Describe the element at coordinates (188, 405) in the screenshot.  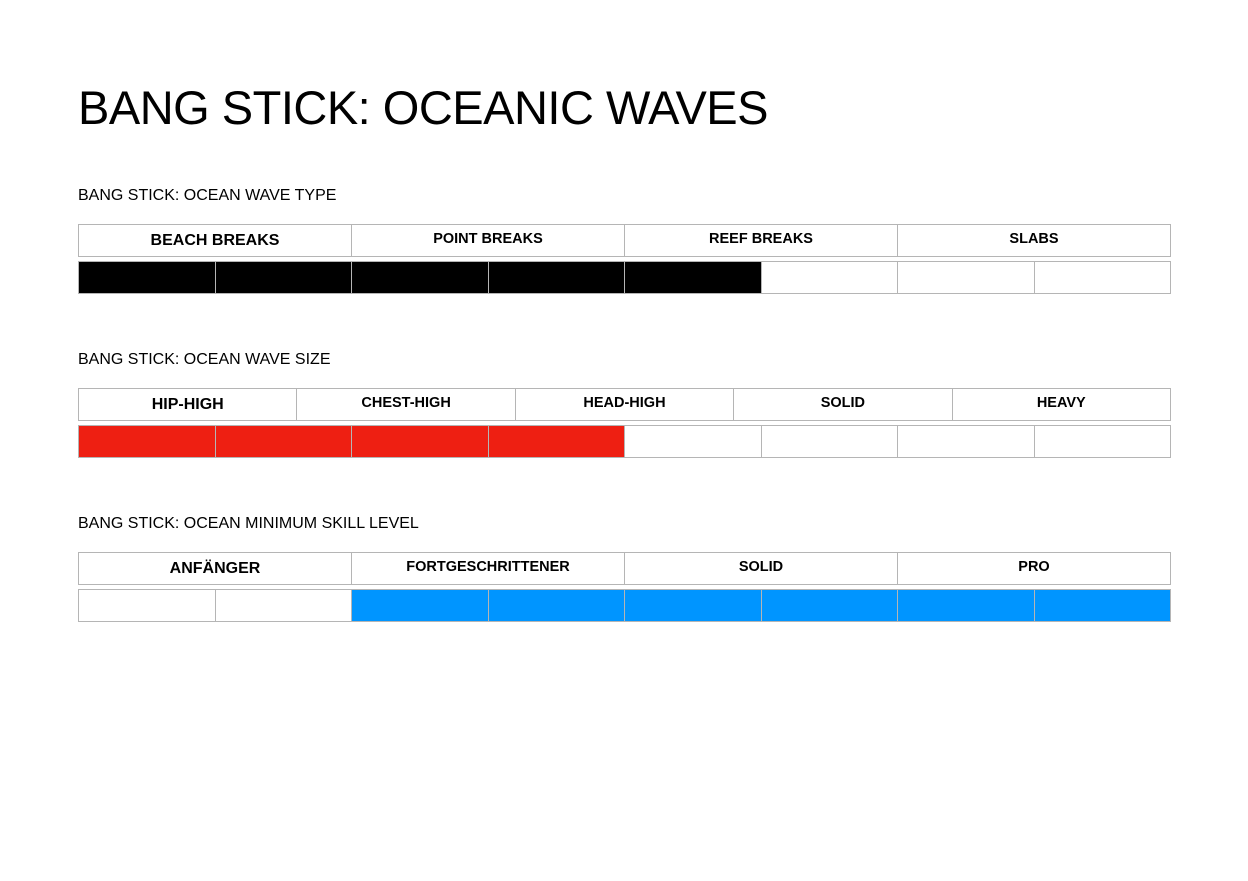
I see `header-cell: HIP-HIGH` at that location.